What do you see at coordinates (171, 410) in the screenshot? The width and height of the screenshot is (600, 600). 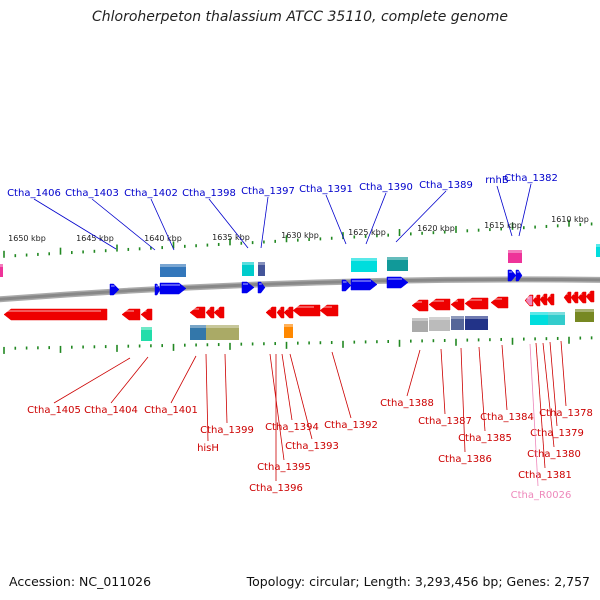 I see `reverse-gene-label: Ctha_1401` at bounding box center [171, 410].